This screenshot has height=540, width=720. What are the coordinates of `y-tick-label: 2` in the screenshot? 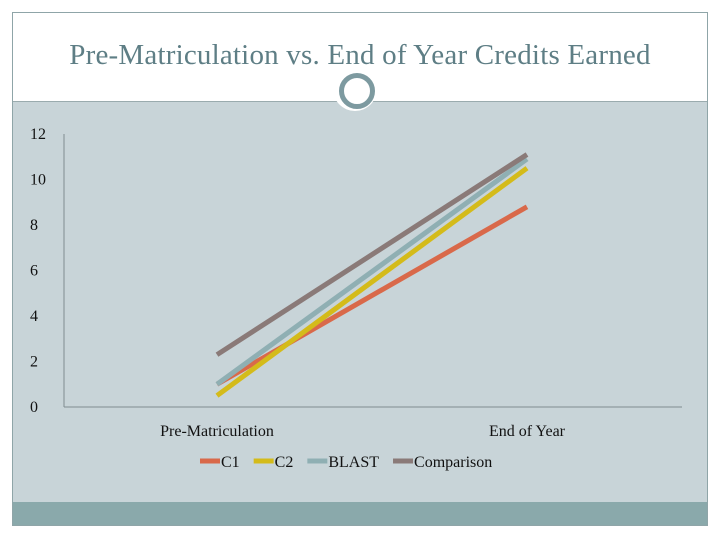 It's located at (34, 362).